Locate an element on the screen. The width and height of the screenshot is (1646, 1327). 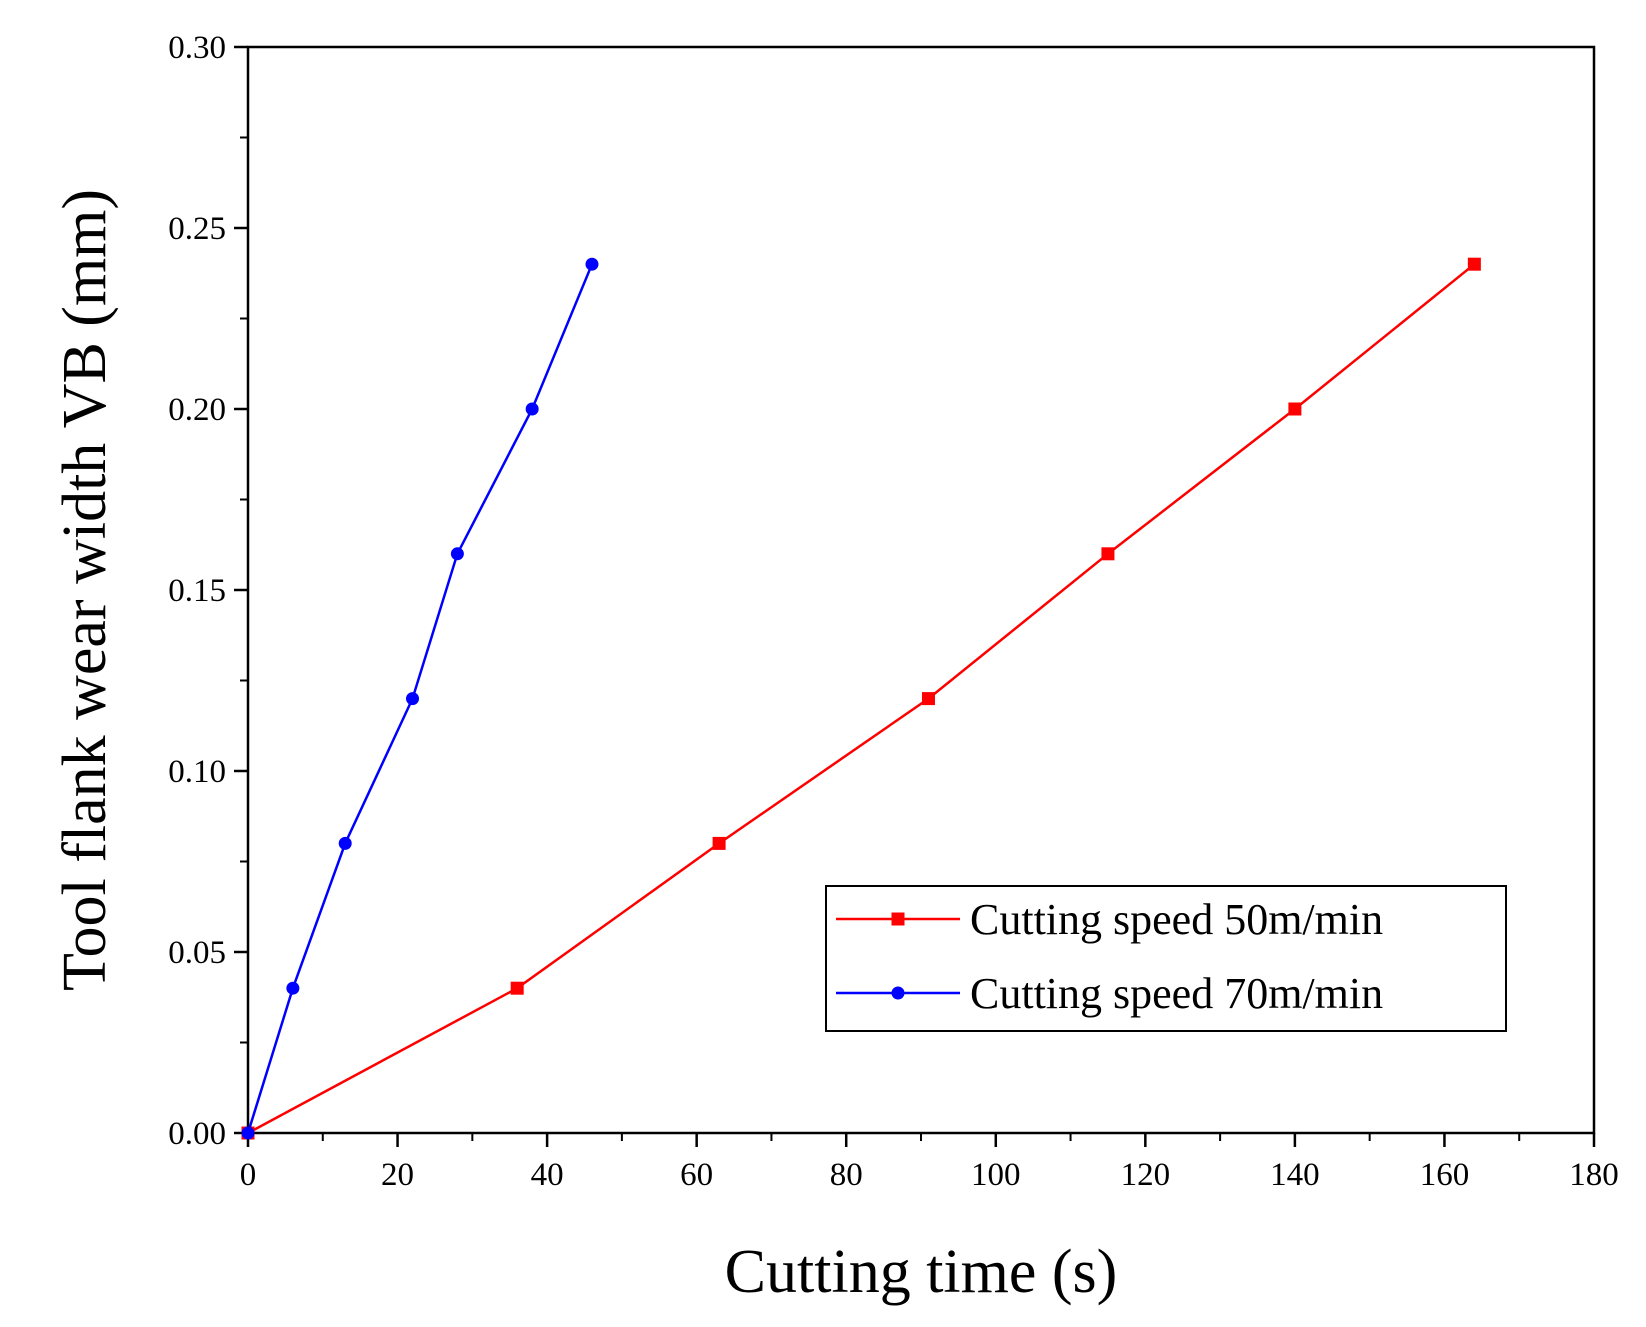
y-tick-label: 0.25 is located at coordinates (197, 229).